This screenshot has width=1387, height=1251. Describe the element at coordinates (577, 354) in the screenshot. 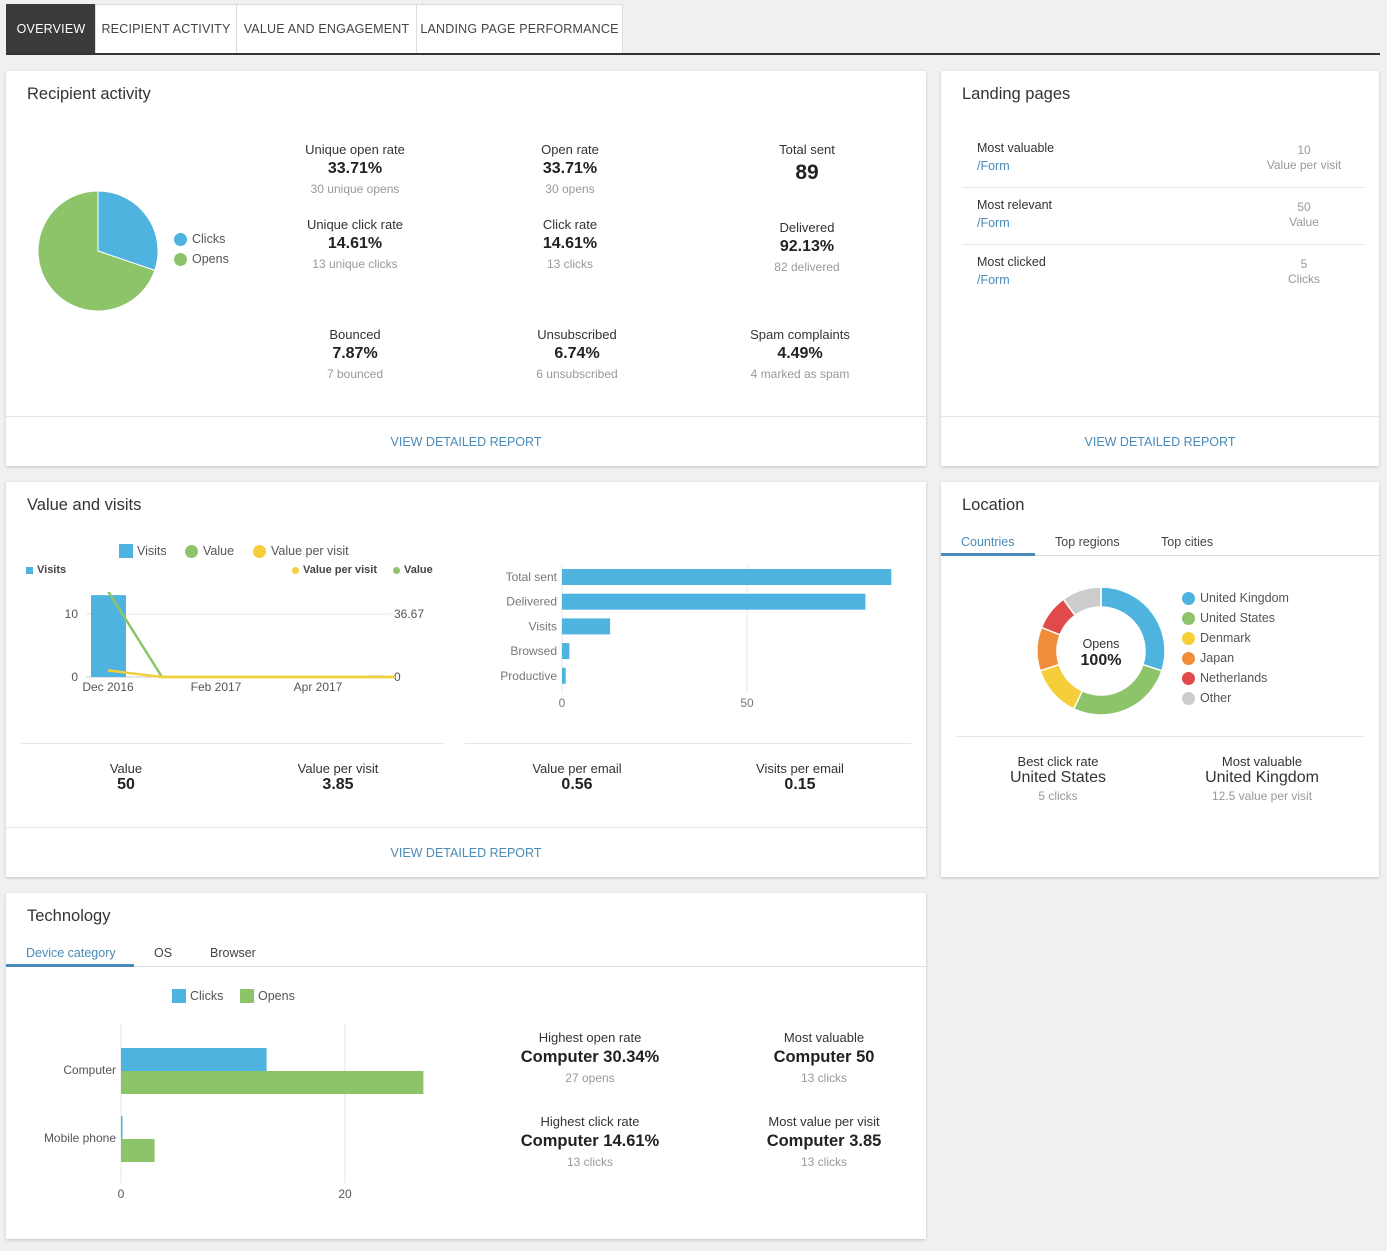

I see `stat-unsubscribed: Unsubscribed 6.74% 6 unsubscribed` at that location.